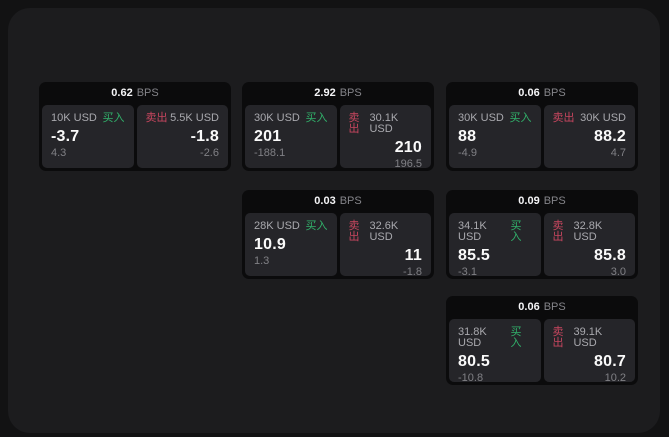 The height and width of the screenshot is (437, 669). I want to click on buy-price: 80.5, so click(474, 361).